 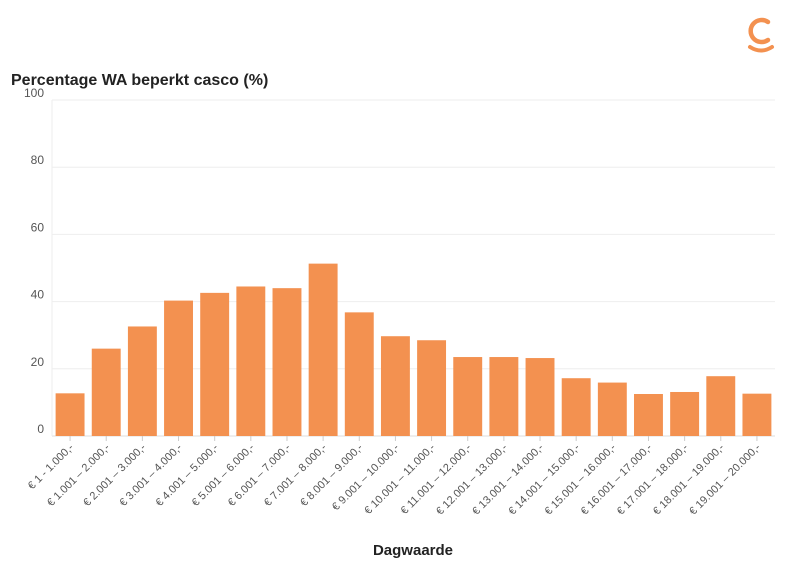 What do you see at coordinates (761, 34) in the screenshot?
I see `brand-logo-icon` at bounding box center [761, 34].